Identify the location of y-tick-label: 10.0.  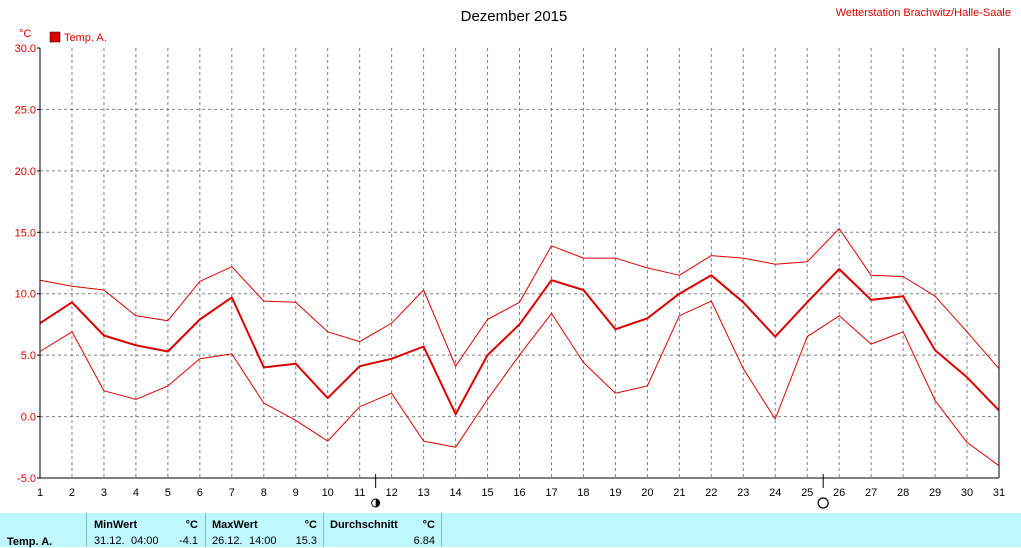
(25, 295).